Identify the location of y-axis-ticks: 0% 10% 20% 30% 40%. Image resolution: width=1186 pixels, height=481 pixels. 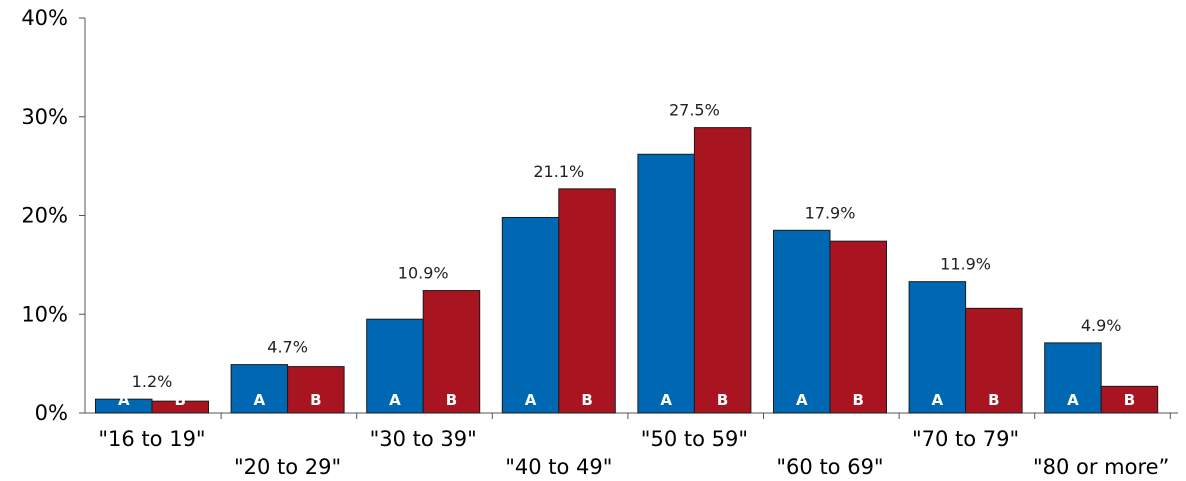
(53, 215).